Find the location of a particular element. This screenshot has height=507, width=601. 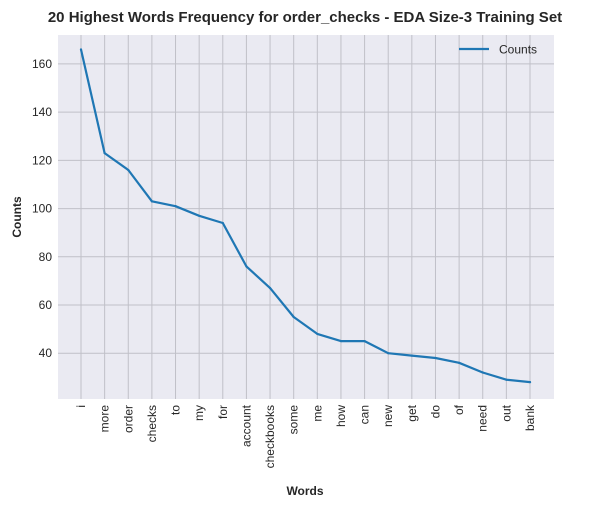

x-tick-label: account is located at coordinates (246, 425).